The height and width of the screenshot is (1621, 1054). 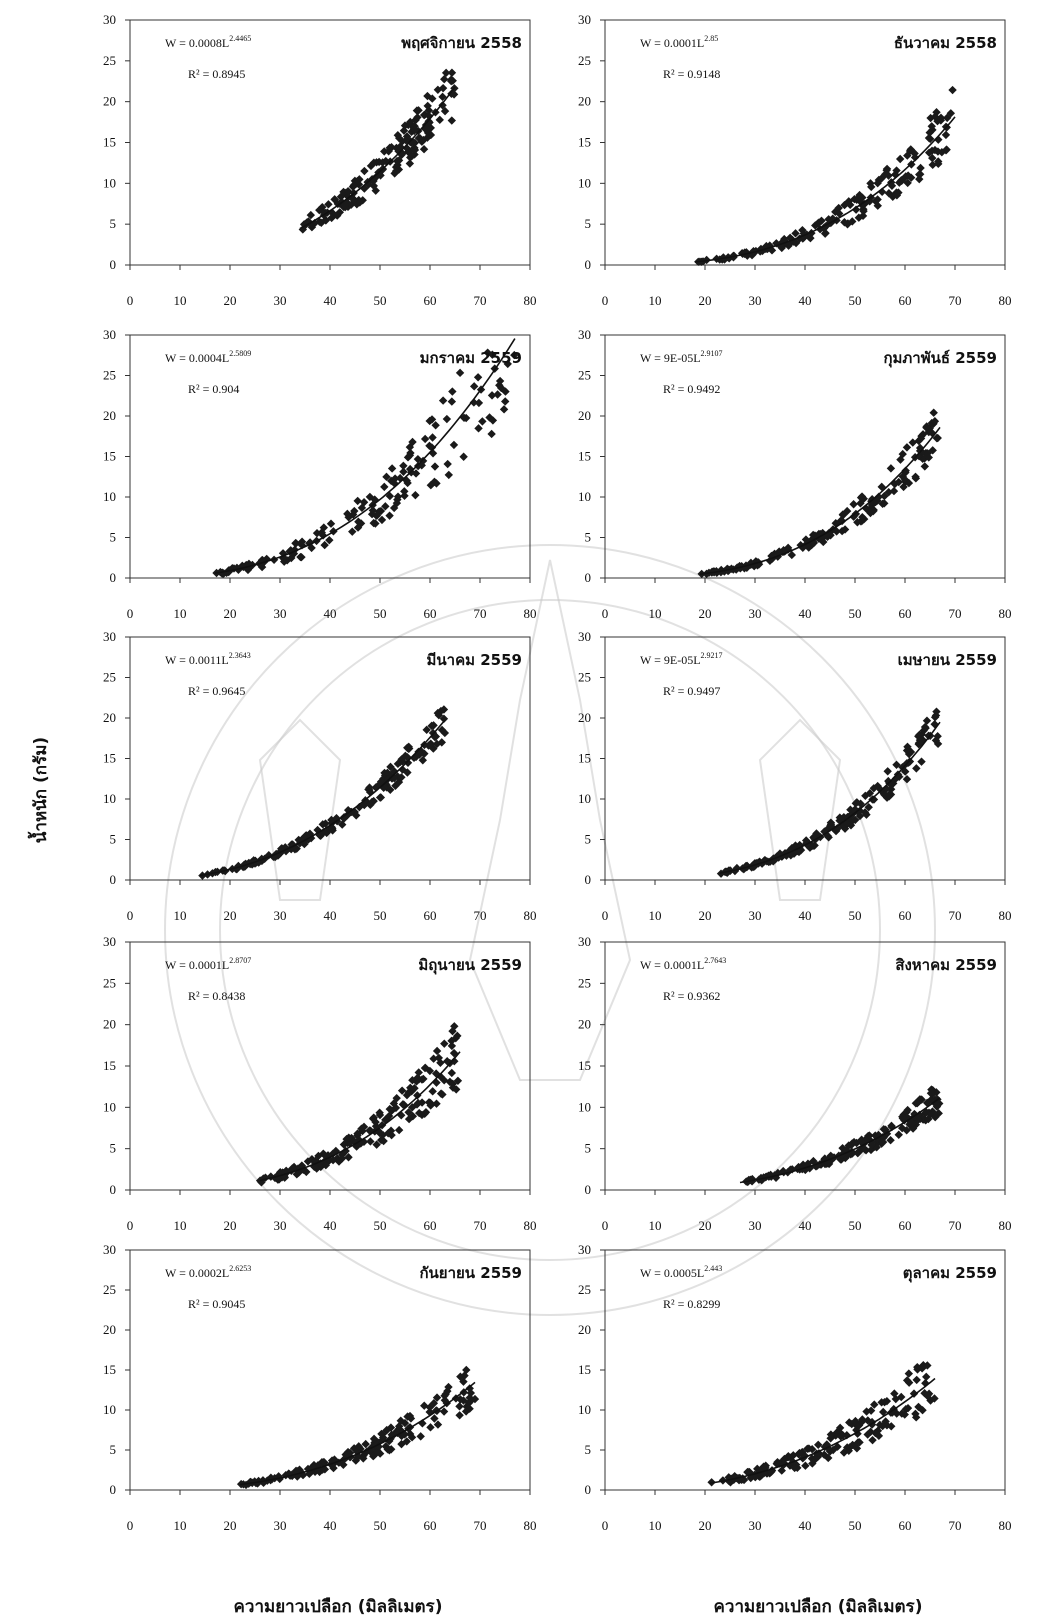 I want to click on r-squared-label: R² = 0.8299, so click(x=691, y=1304).